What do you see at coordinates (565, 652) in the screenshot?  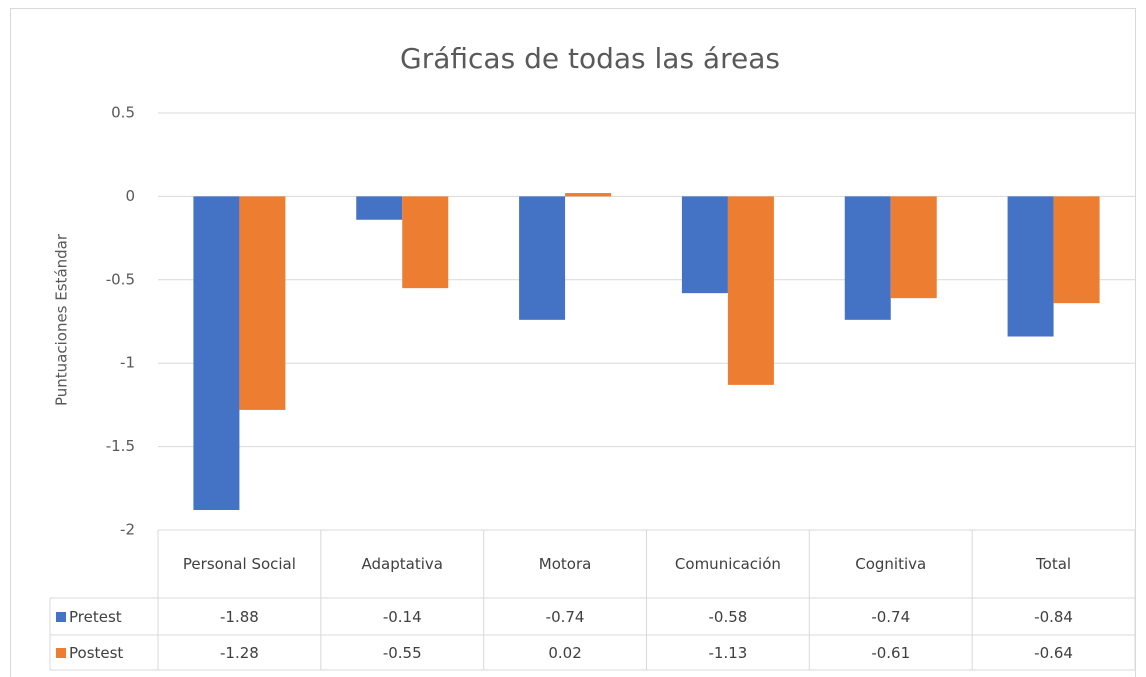 I see `data-table-value: 0.02` at bounding box center [565, 652].